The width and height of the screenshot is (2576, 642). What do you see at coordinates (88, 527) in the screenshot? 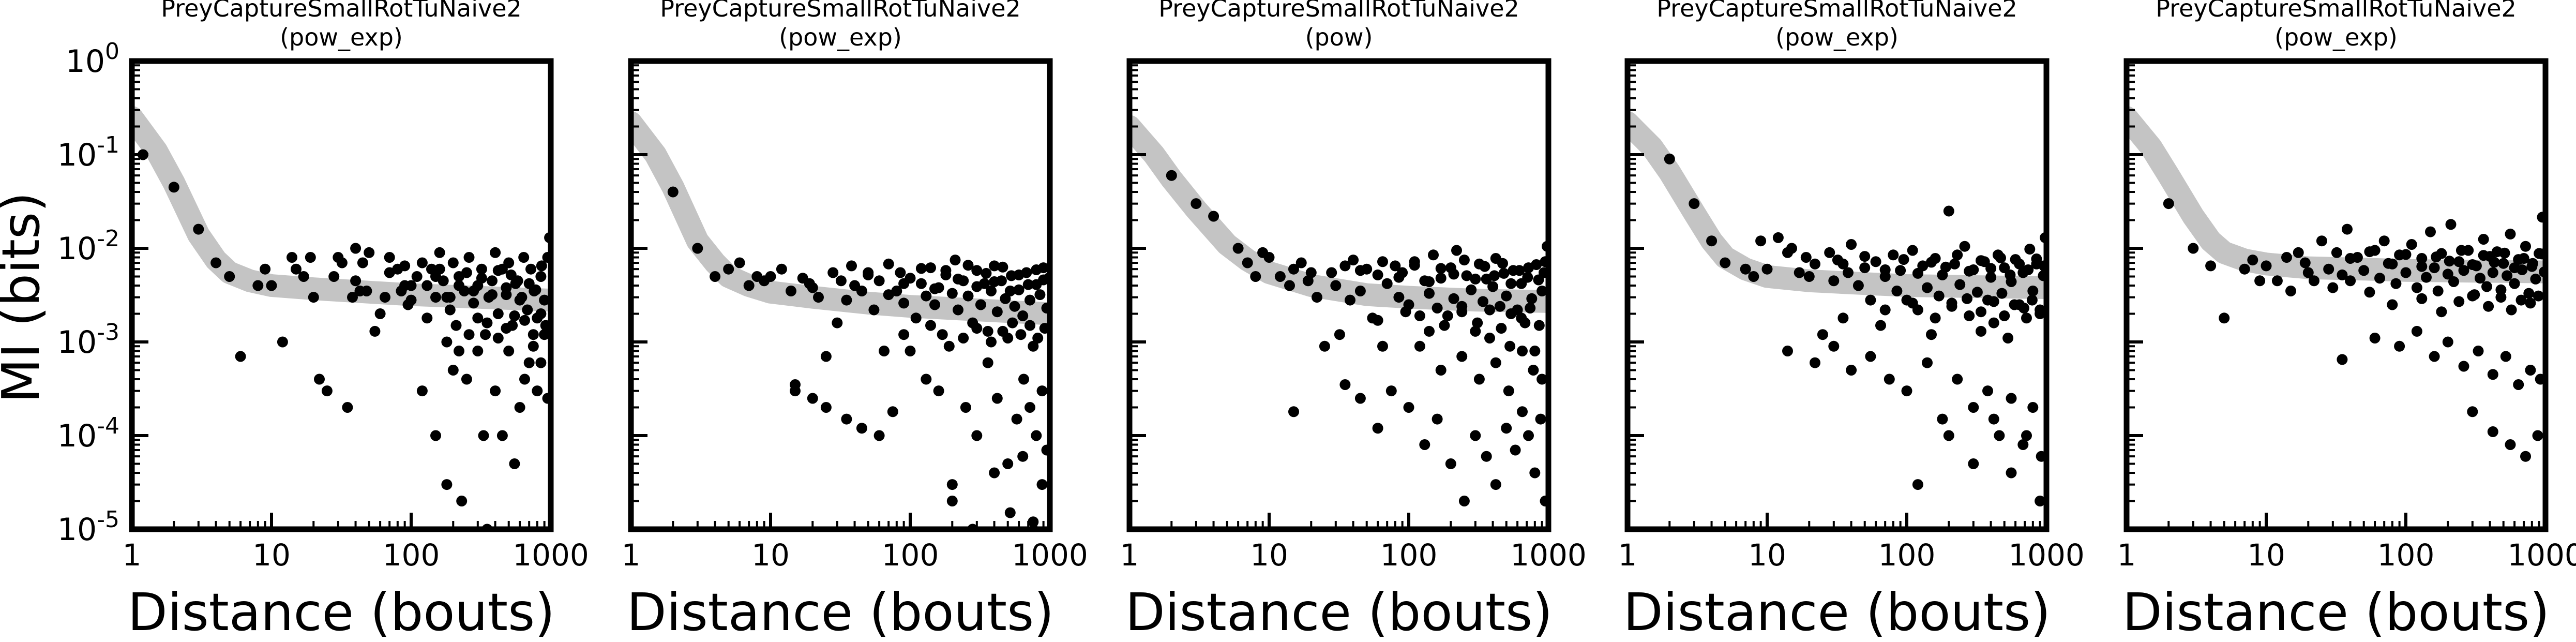
I see `y-tick-label: 10⁻⁵` at bounding box center [88, 527].